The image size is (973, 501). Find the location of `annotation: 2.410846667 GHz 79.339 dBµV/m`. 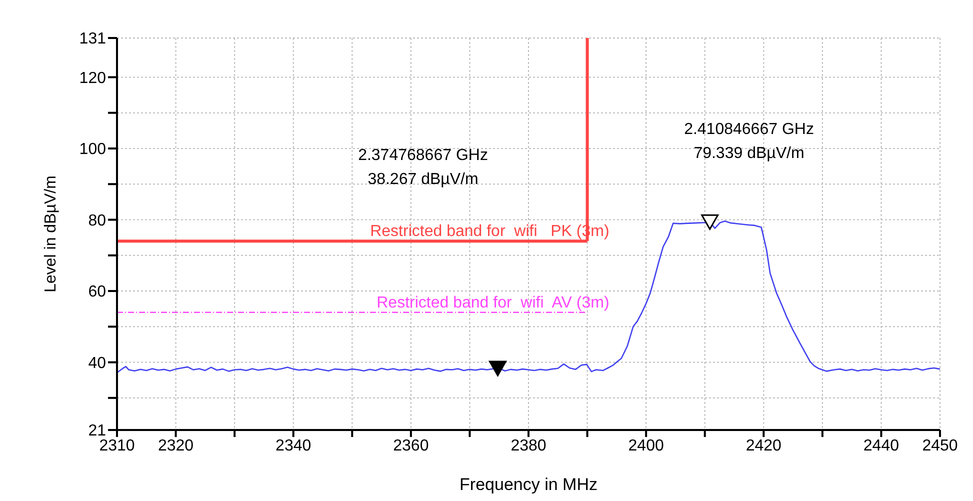

annotation: 2.410846667 GHz 79.339 dBµV/m is located at coordinates (749, 141).